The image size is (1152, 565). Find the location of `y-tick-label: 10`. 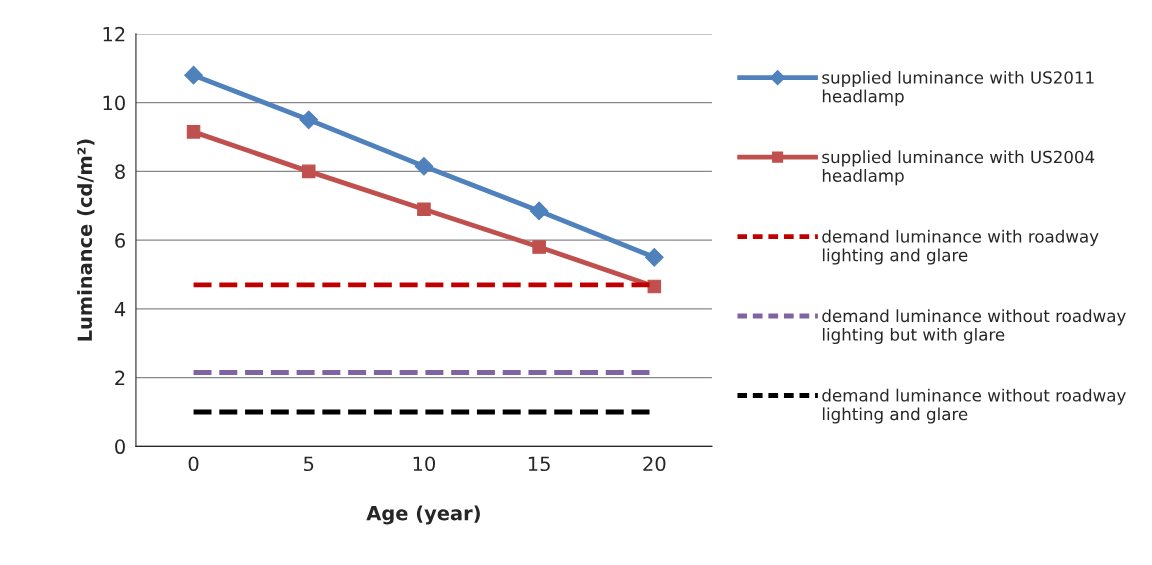

y-tick-label: 10 is located at coordinates (114, 103).